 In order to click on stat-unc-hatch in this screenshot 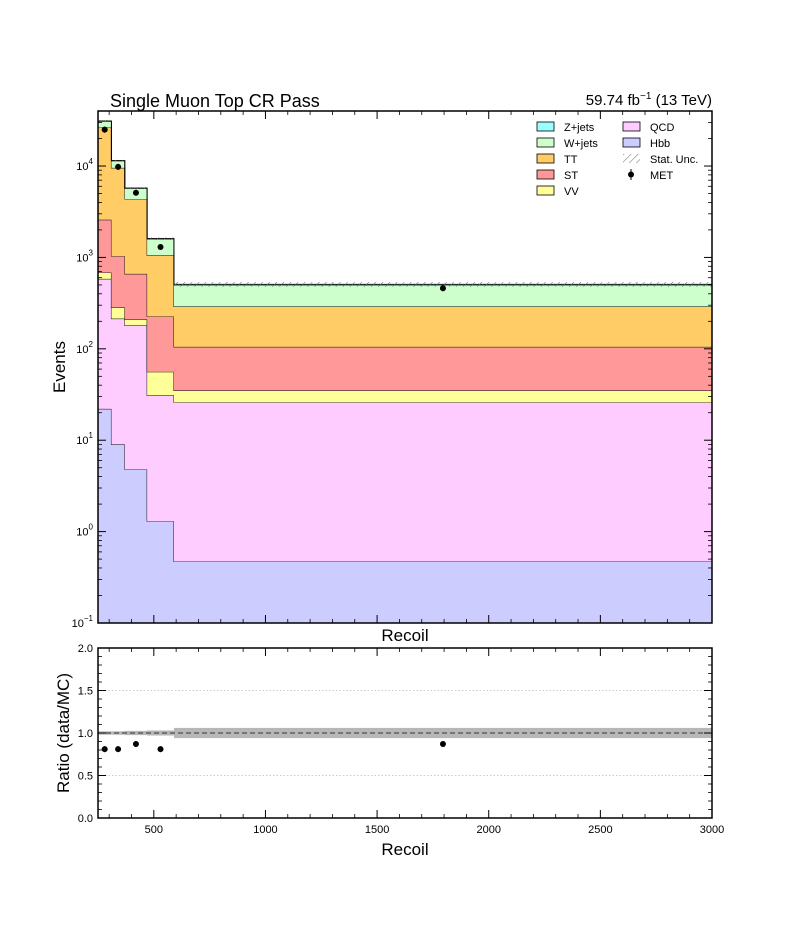, I will do `click(405, 203)`.